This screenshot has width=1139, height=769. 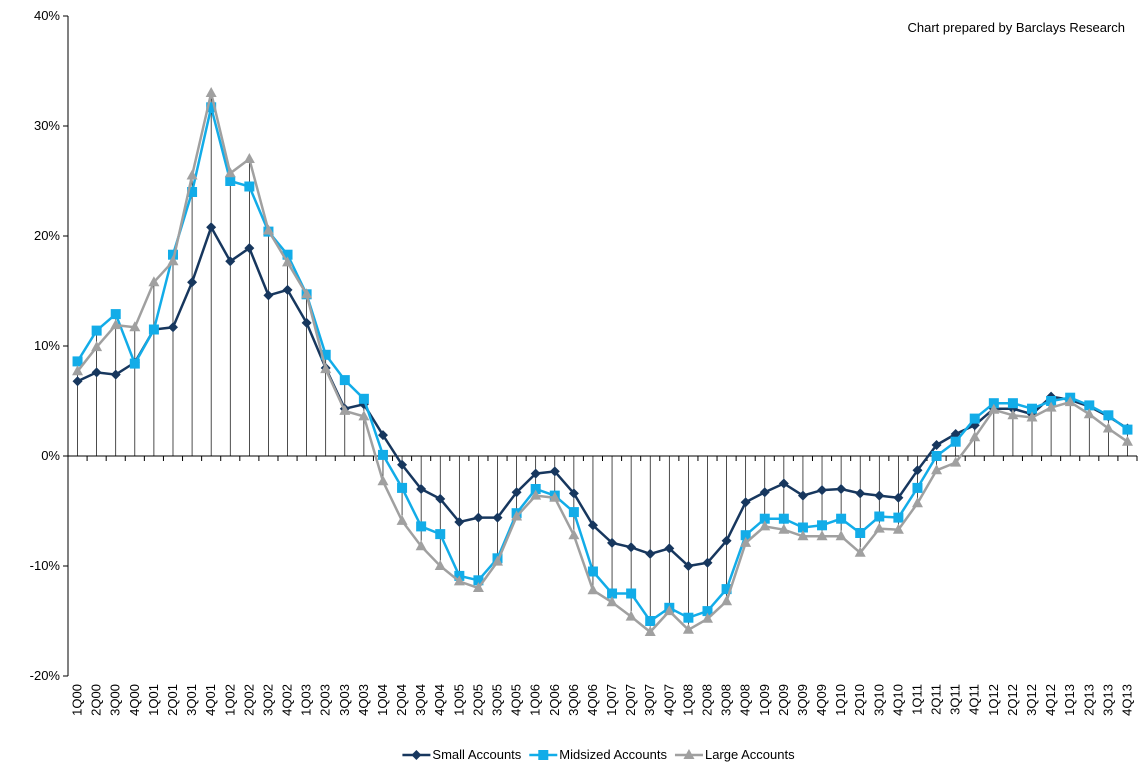 What do you see at coordinates (1050, 700) in the screenshot?
I see `x-tick-label: 4Q12` at bounding box center [1050, 700].